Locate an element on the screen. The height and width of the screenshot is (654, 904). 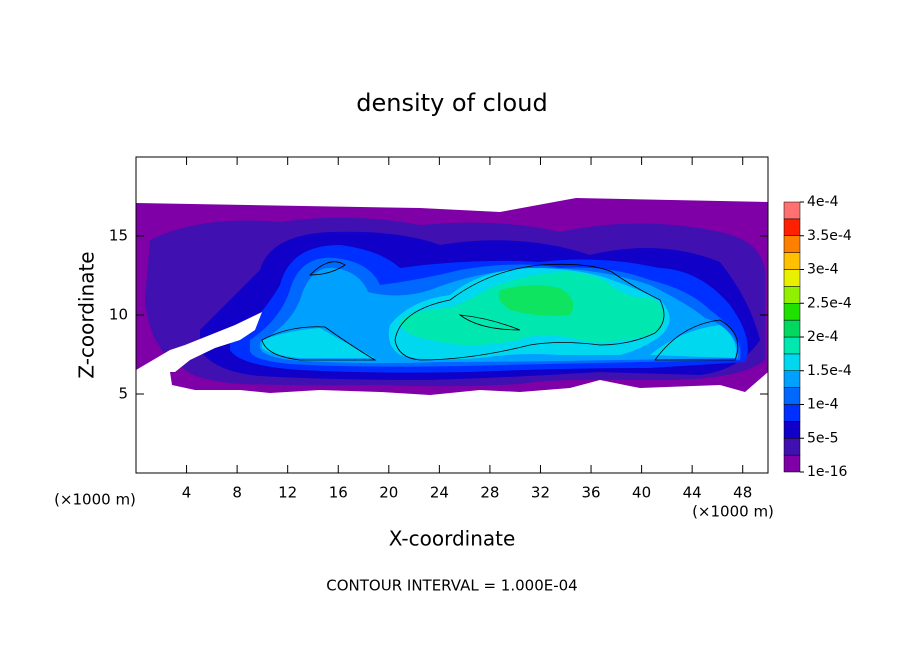
colorbar-tick-label: 1e-4 is located at coordinates (823, 405).